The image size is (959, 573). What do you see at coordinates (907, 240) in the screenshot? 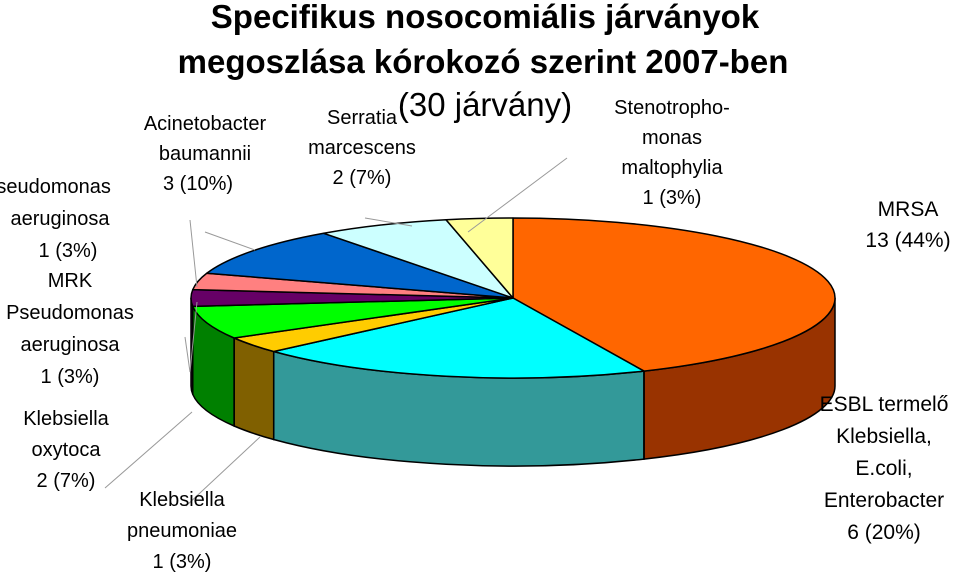
I see `label-mrsa-value: 13 (44%)` at bounding box center [907, 240].